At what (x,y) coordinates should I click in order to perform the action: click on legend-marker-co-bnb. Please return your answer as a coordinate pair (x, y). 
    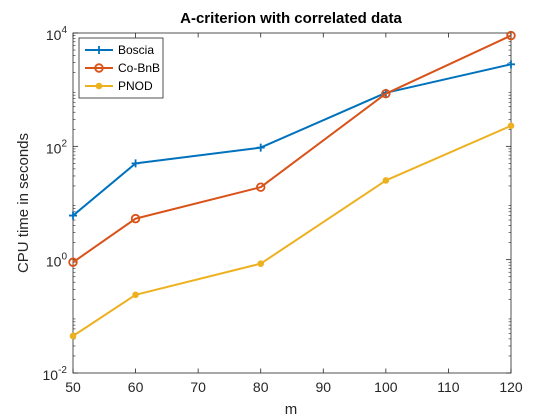
    Looking at the image, I should click on (99, 68).